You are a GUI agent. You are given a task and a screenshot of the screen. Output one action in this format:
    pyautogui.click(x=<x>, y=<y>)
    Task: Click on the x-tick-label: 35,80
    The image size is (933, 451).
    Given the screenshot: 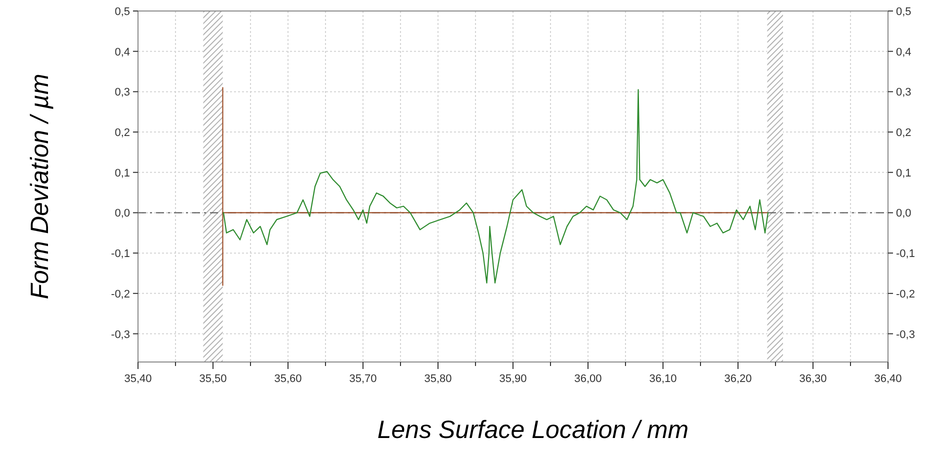 What is the action you would take?
    pyautogui.click(x=438, y=379)
    